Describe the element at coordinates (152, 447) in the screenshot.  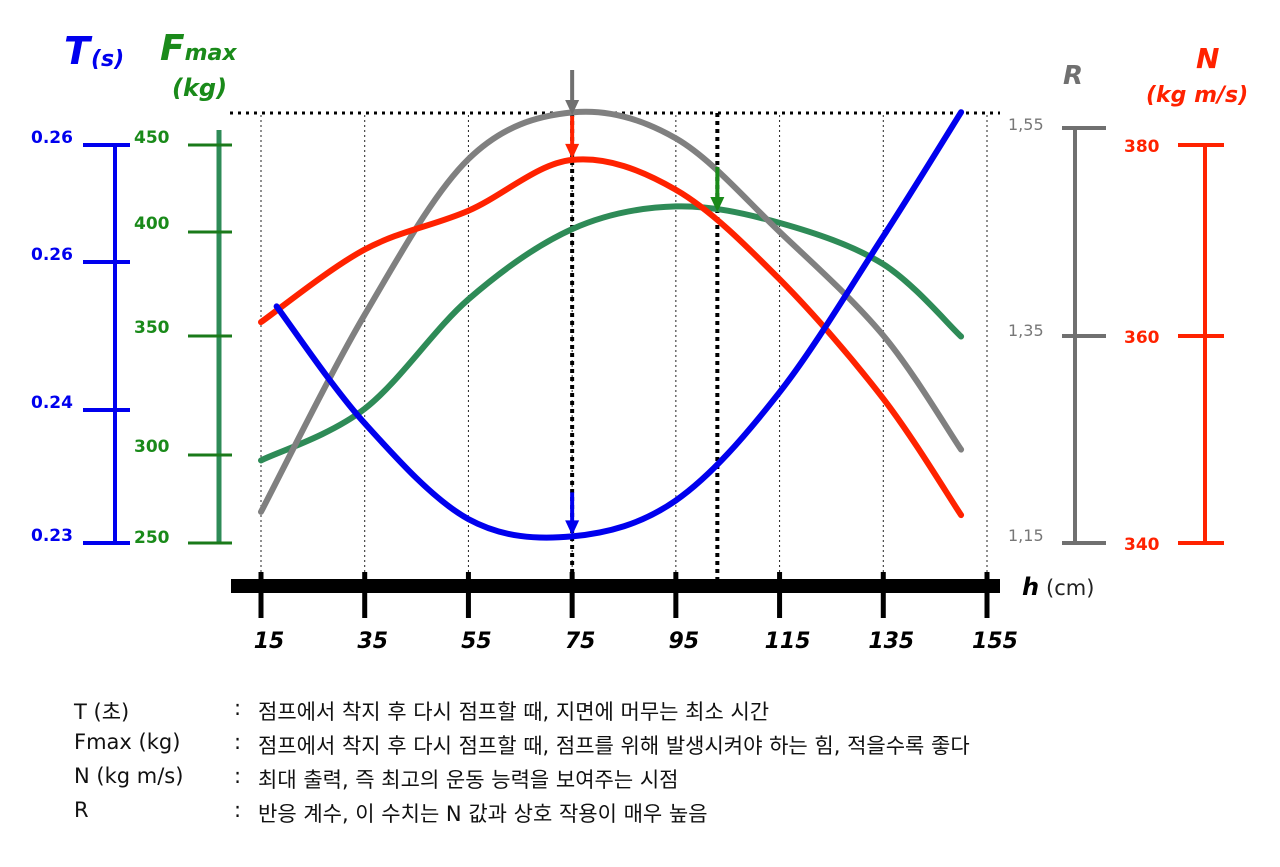
I see `Fmax-tick-label: 300` at that location.